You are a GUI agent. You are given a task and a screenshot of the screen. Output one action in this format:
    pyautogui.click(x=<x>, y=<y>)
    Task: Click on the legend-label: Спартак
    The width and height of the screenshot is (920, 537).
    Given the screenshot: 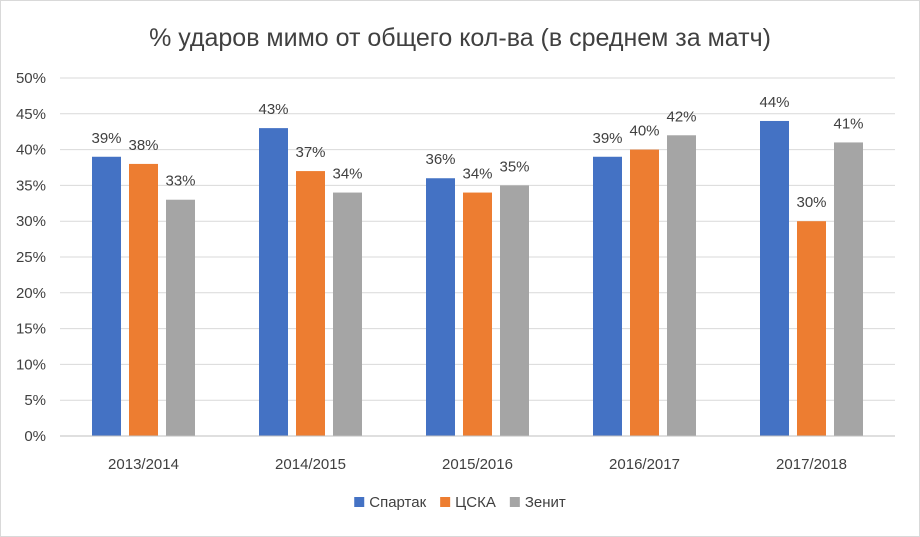 What is the action you would take?
    pyautogui.click(x=397, y=502)
    